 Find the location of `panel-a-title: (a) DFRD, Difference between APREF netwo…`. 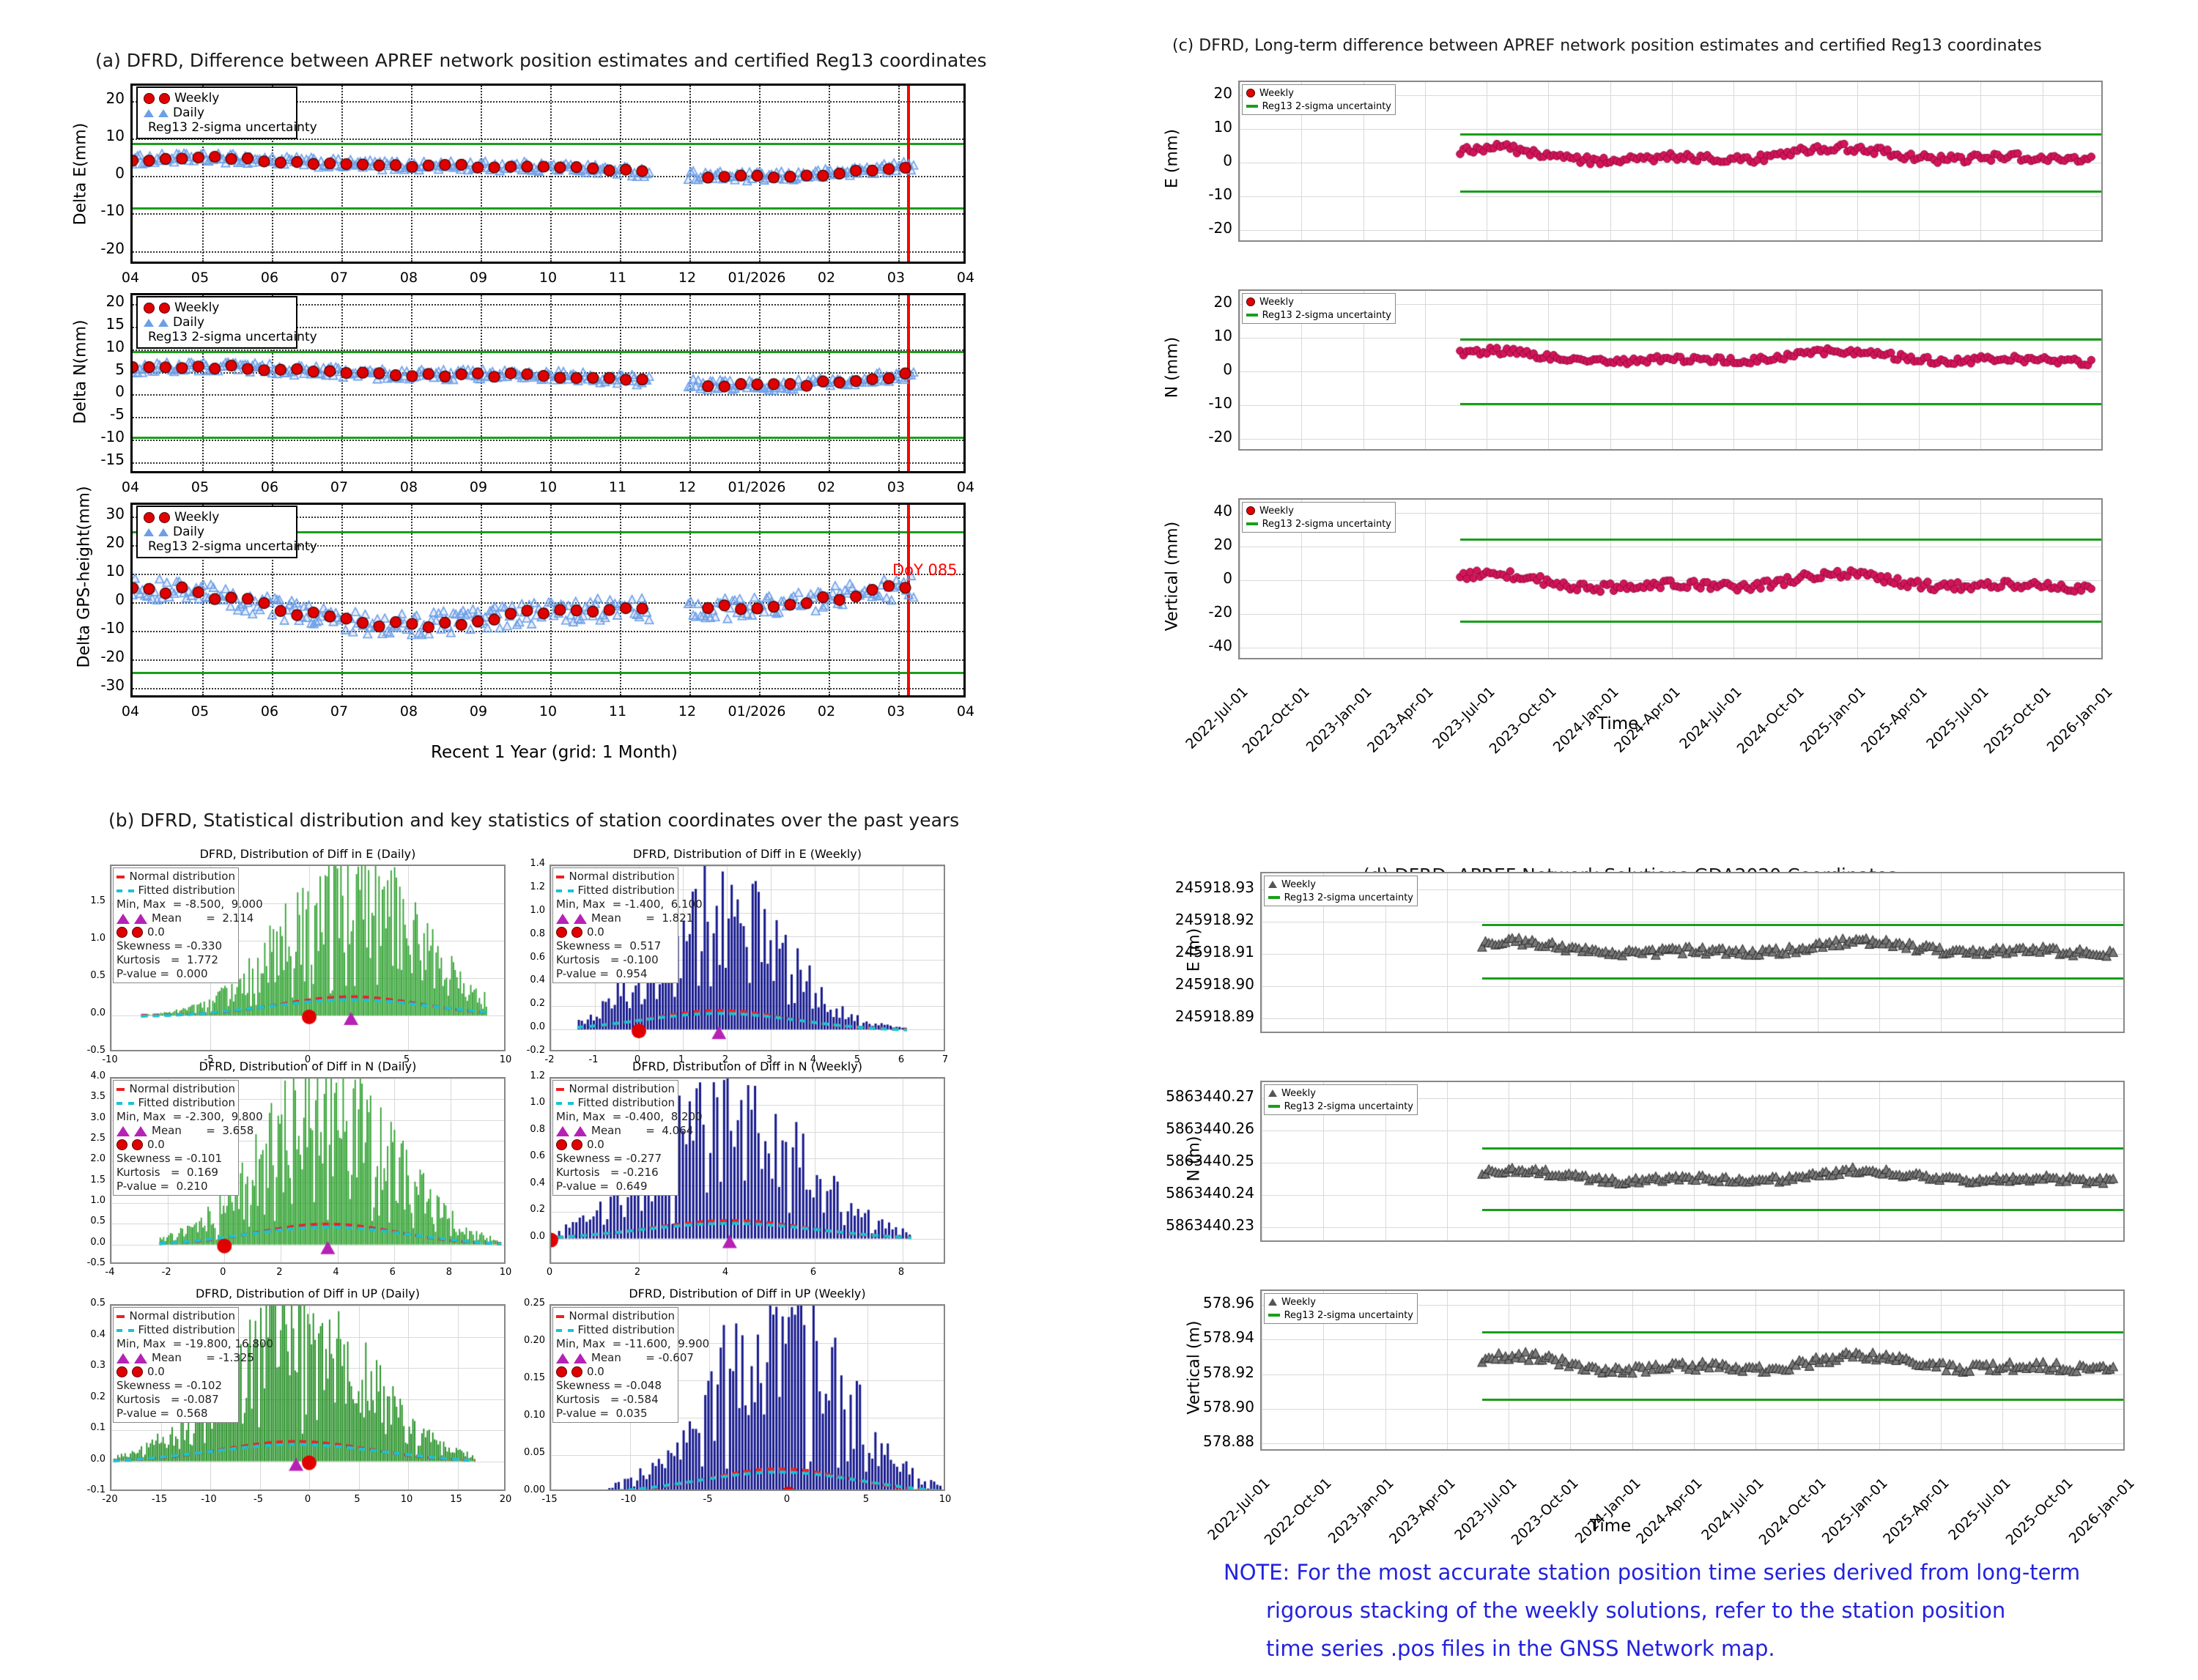

panel-a-title: (a) DFRD, Difference between APREF netwo… is located at coordinates (541, 60).